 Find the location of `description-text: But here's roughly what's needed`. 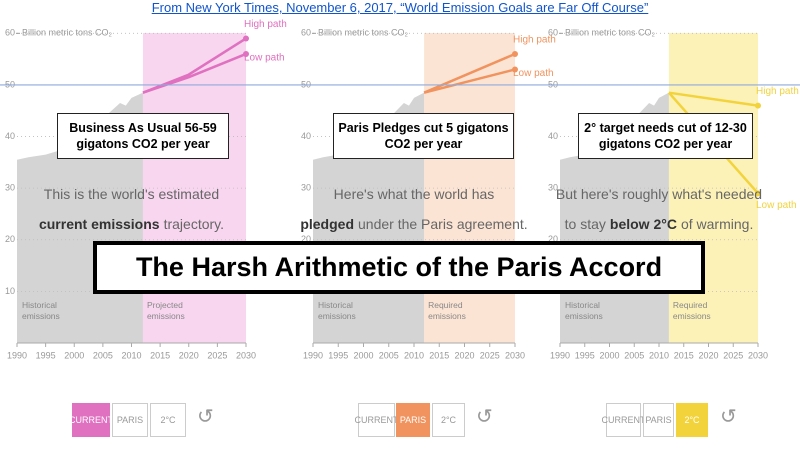

description-text: But here's roughly what's needed is located at coordinates (659, 194).